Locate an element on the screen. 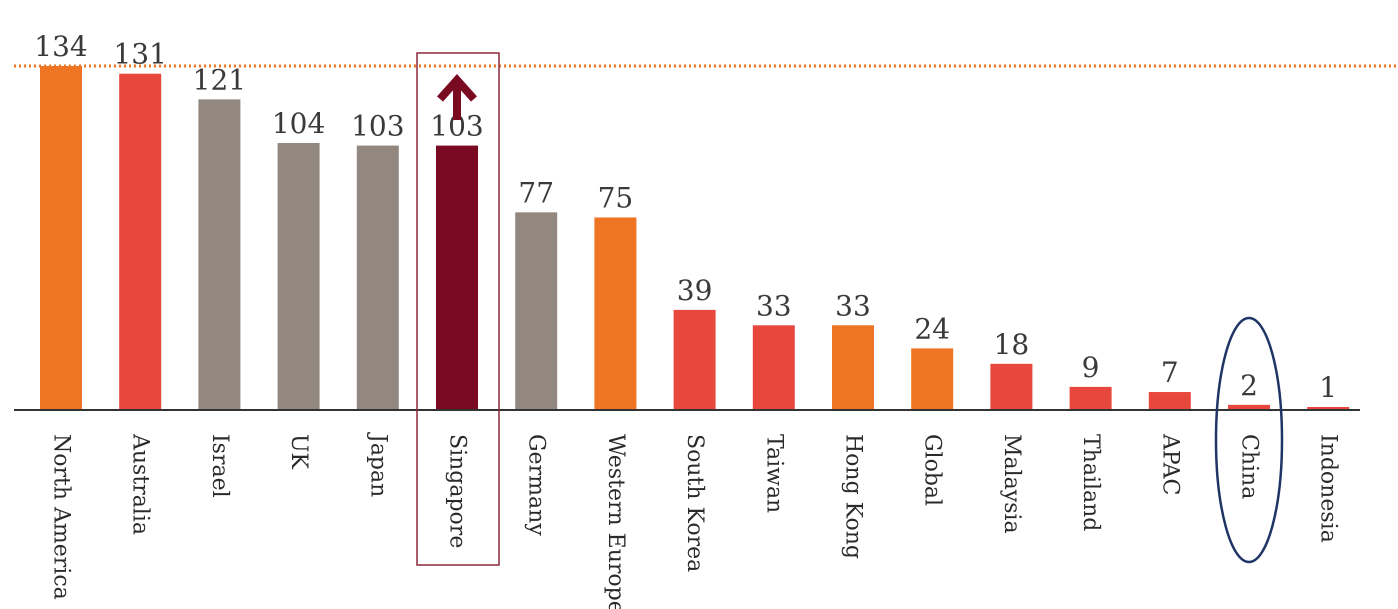  value-label-israel: 121 is located at coordinates (219, 79).